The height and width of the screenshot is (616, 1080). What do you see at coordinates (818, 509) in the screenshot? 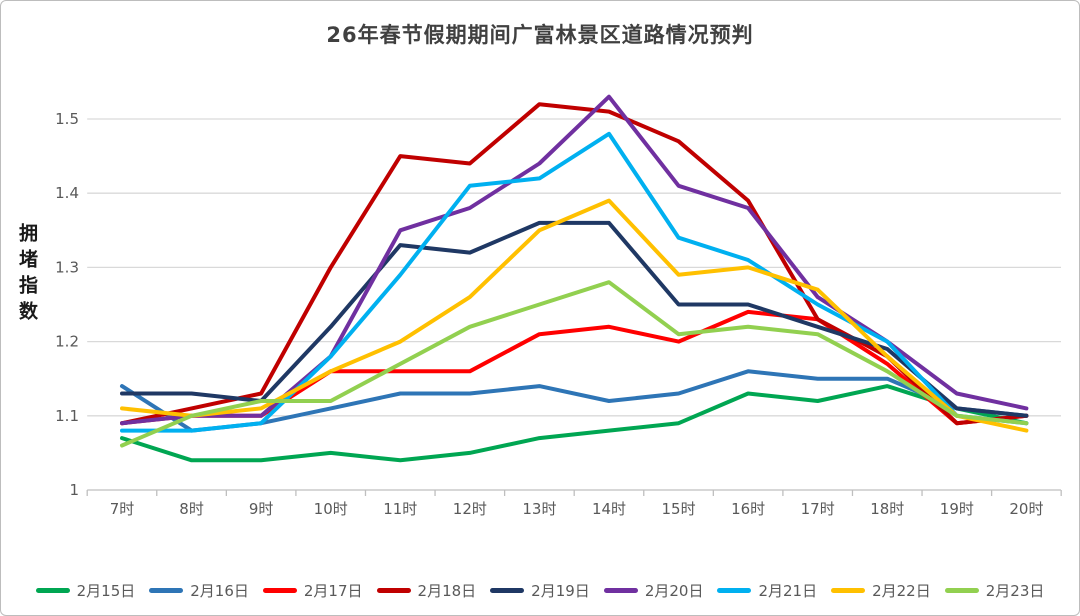
I see `x-tick-label: 17时` at bounding box center [818, 509].